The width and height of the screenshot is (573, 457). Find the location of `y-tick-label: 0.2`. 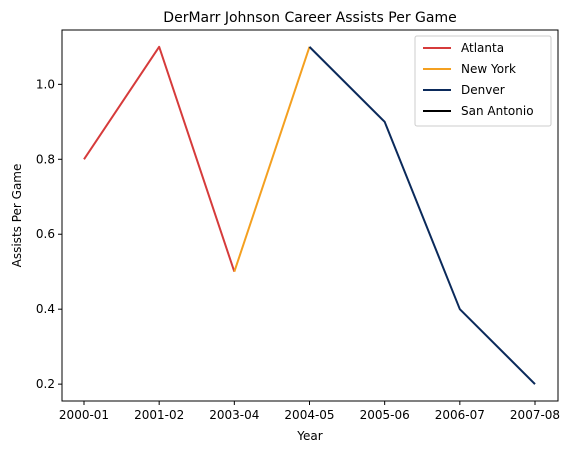

y-tick-label: 0.2 is located at coordinates (45, 384).